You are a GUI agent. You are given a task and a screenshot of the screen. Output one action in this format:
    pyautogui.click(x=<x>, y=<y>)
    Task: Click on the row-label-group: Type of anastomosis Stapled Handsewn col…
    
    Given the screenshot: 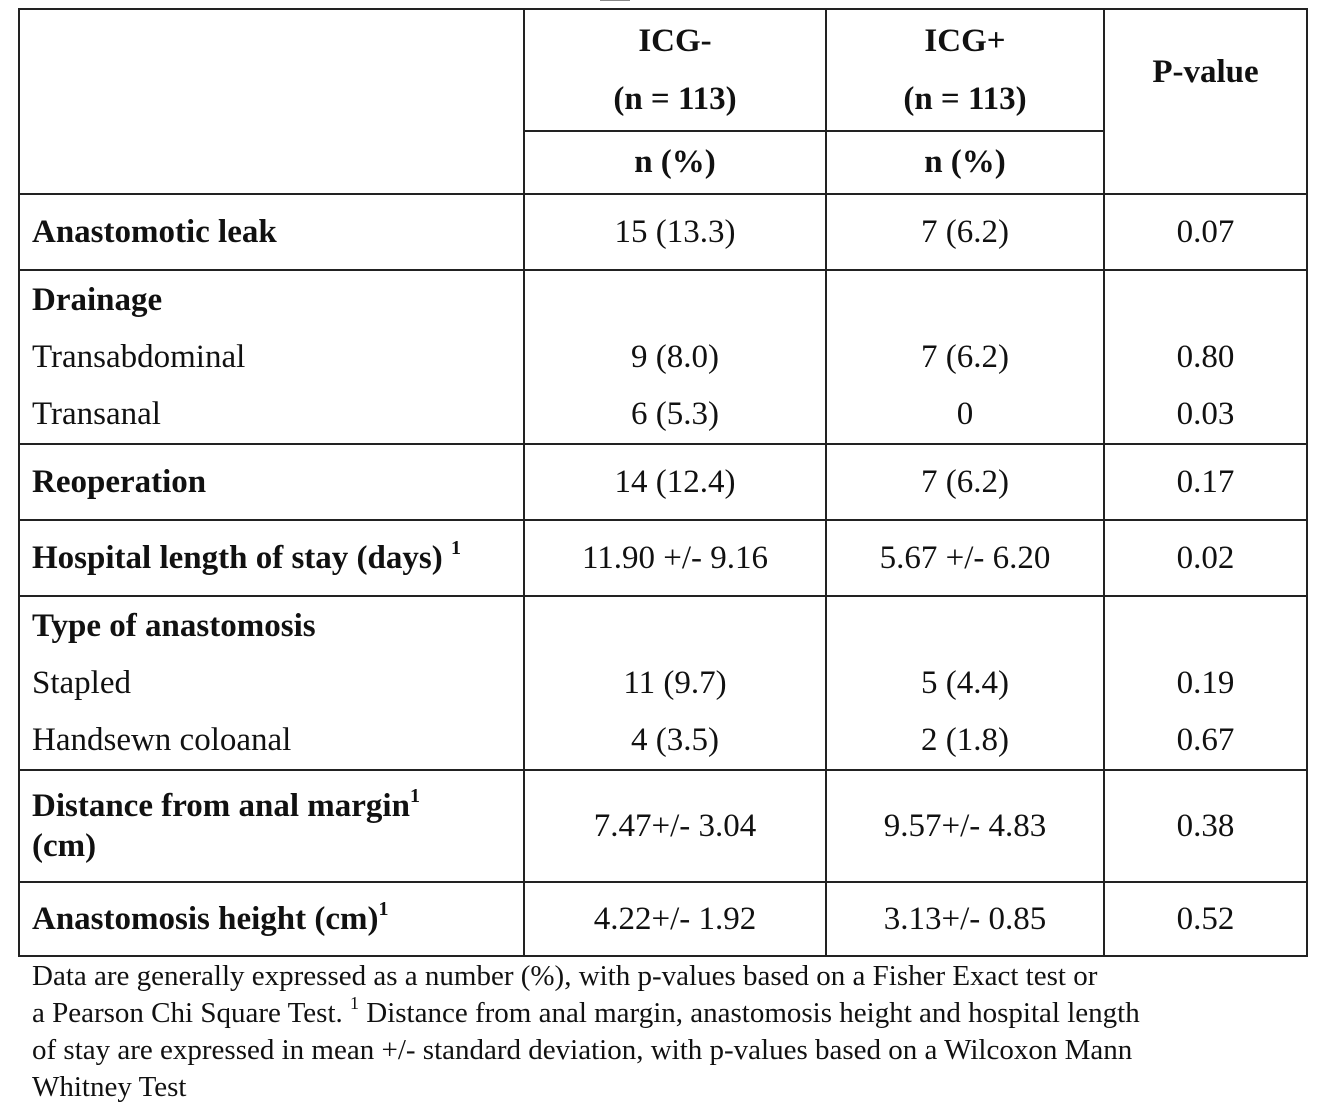 What is the action you would take?
    pyautogui.click(x=271, y=683)
    